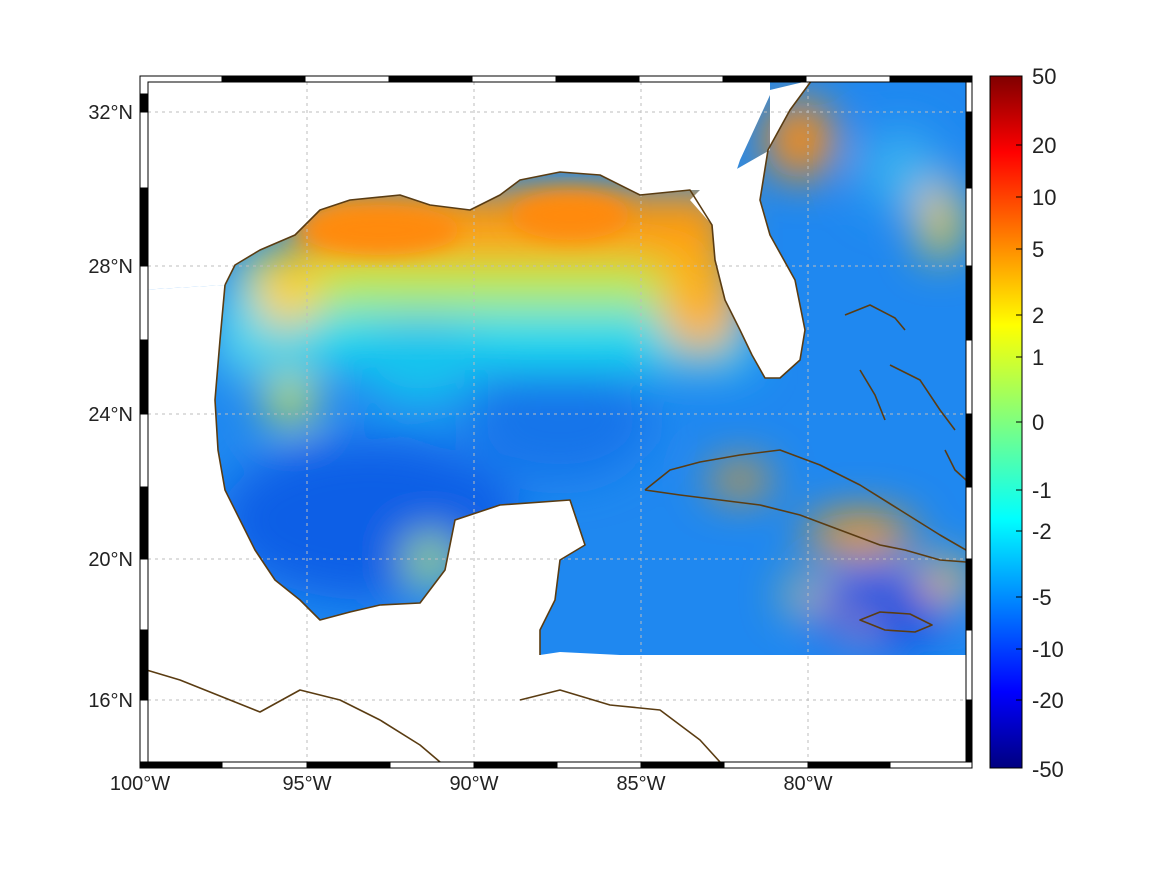 The width and height of the screenshot is (1167, 875). I want to click on colorbar: 50 20 10 5 2 1 0 -1 -2 -5 -10 -20 -50, so click(1026, 423).